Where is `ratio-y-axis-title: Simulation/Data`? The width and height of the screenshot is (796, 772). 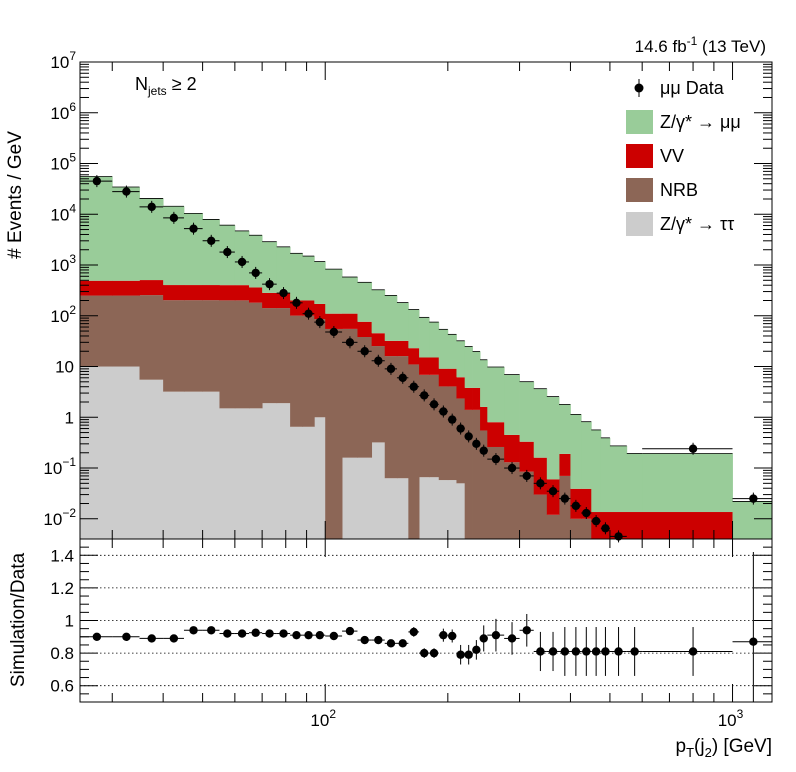 ratio-y-axis-title: Simulation/Data is located at coordinates (18, 620).